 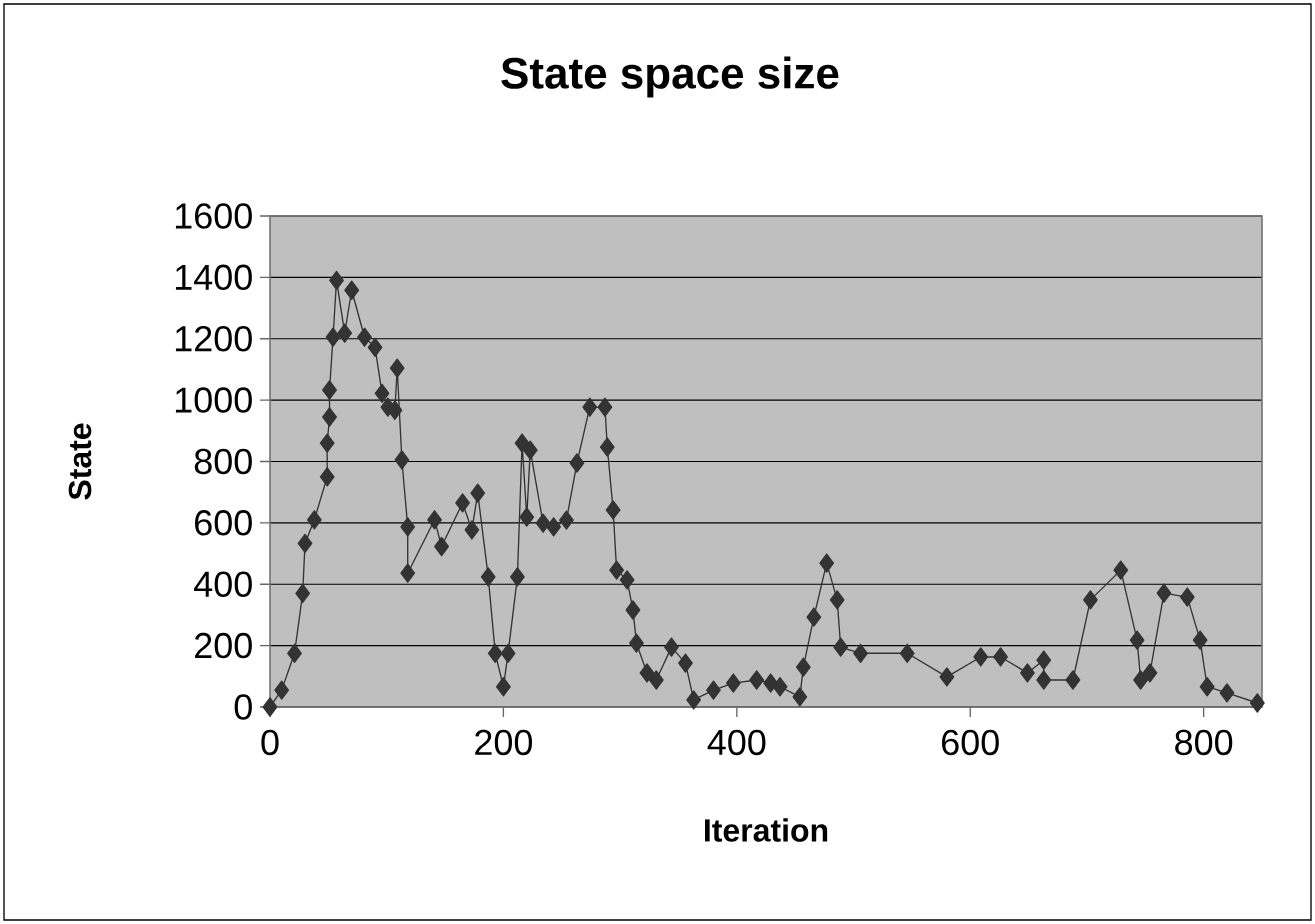 What do you see at coordinates (223, 461) in the screenshot?
I see `y-tick-label: 800` at bounding box center [223, 461].